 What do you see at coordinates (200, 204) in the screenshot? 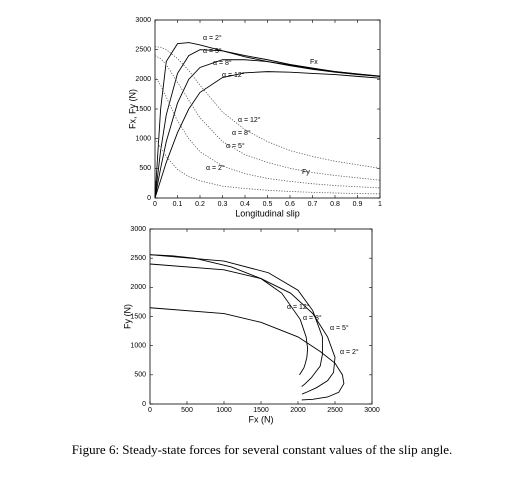
I see `x-tick-label: 0.2` at bounding box center [200, 204].